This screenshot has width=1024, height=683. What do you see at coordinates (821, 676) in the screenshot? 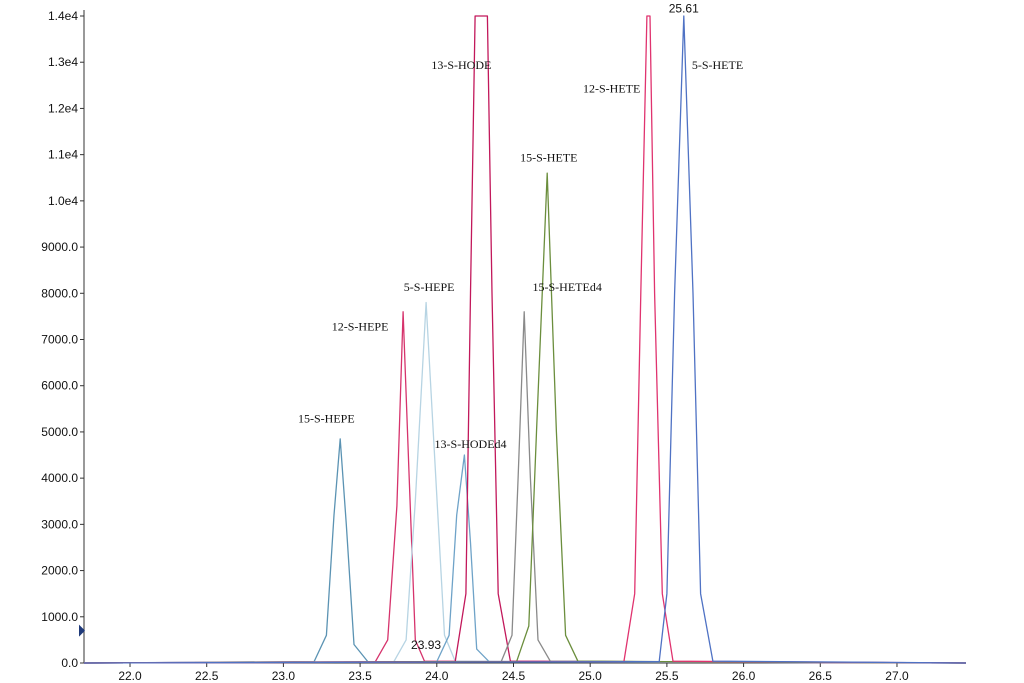
I see `x-tick-label: 26.5` at bounding box center [821, 676].